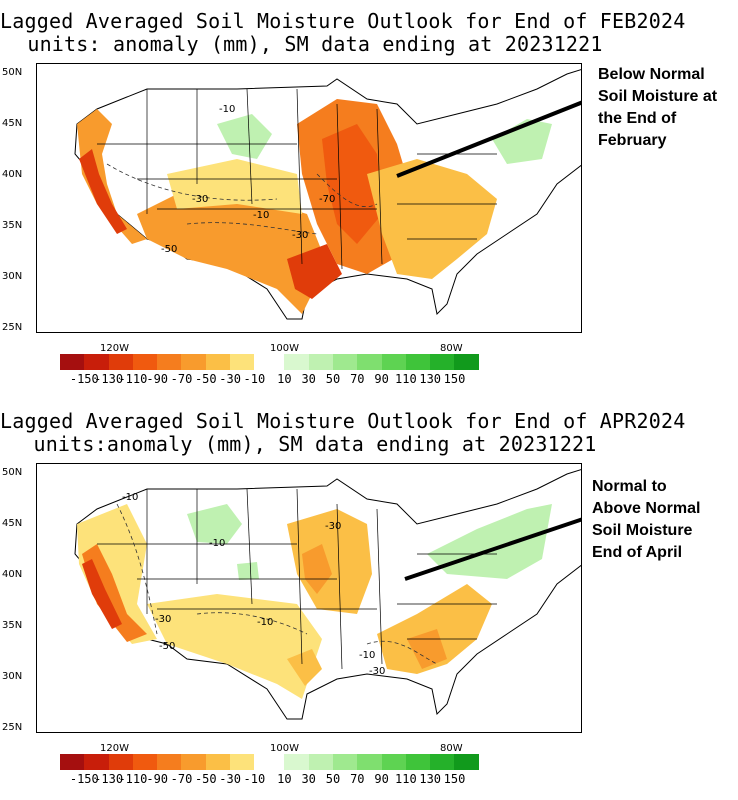 The height and width of the screenshot is (800, 738). Describe the element at coordinates (454, 779) in the screenshot. I see `colorbar-tick-label: 150` at that location.